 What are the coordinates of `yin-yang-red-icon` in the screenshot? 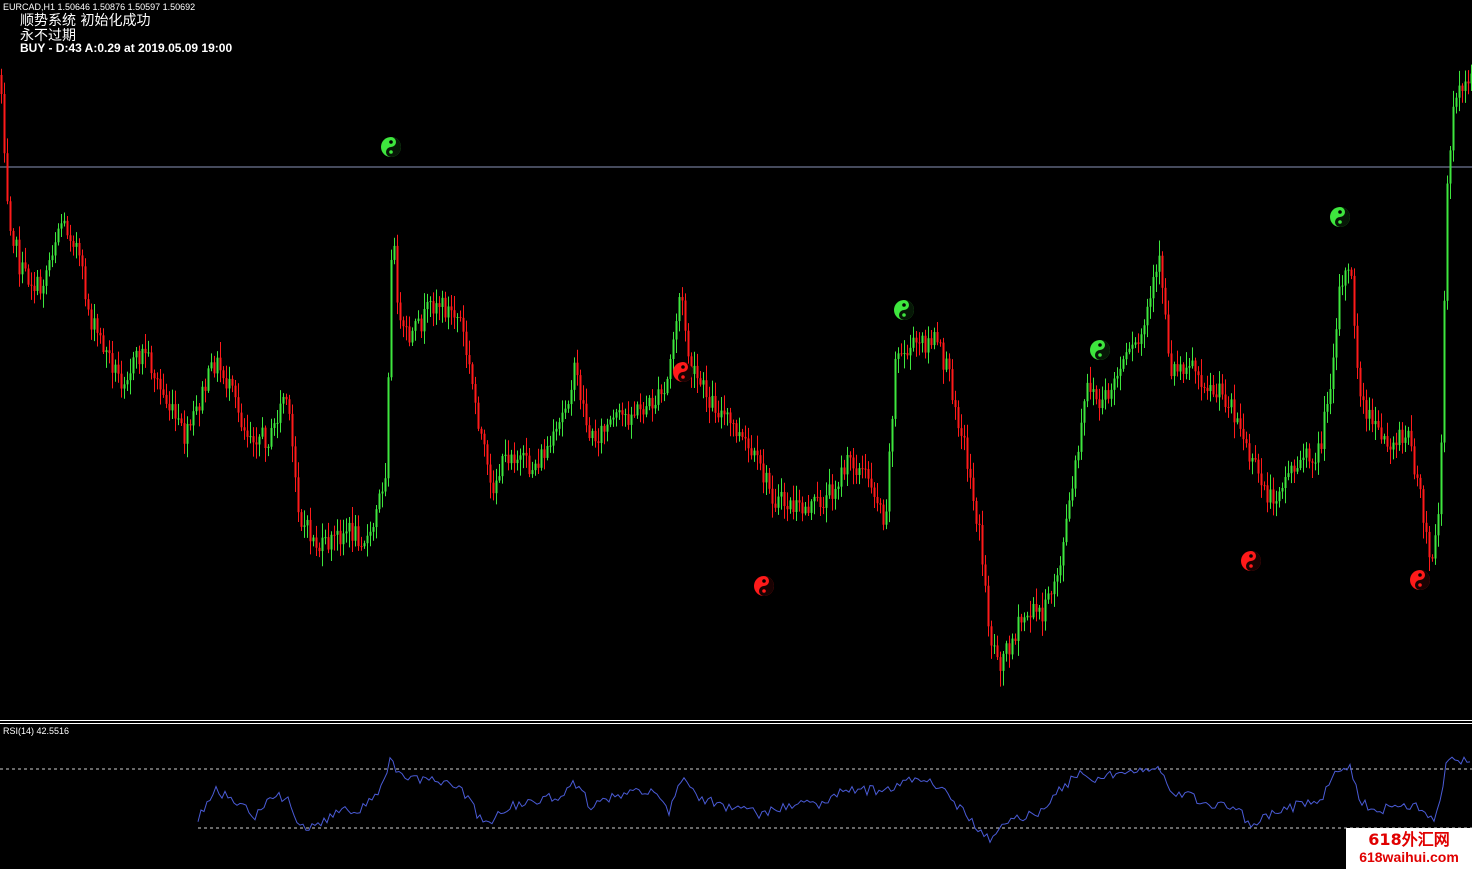 It's located at (1420, 580).